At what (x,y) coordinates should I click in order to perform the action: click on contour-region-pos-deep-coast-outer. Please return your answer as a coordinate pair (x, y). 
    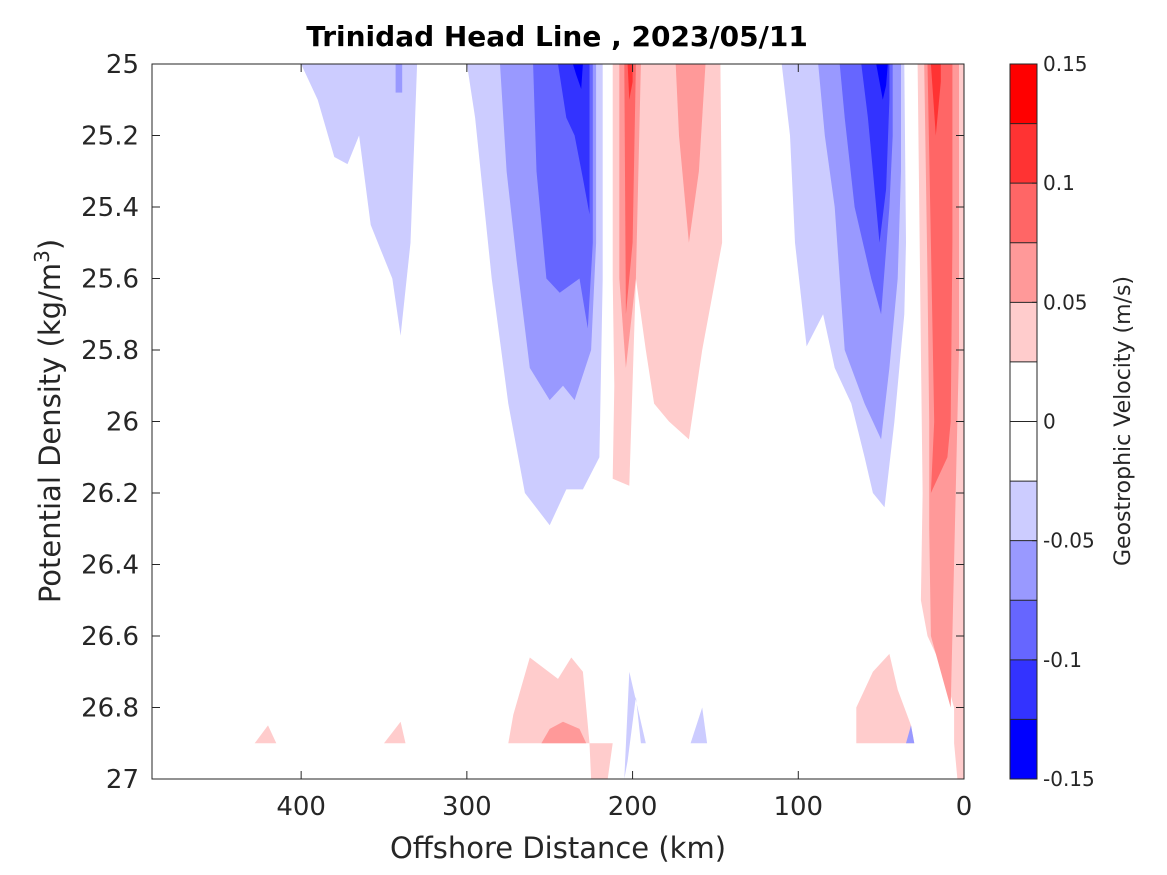
    Looking at the image, I should click on (885, 698).